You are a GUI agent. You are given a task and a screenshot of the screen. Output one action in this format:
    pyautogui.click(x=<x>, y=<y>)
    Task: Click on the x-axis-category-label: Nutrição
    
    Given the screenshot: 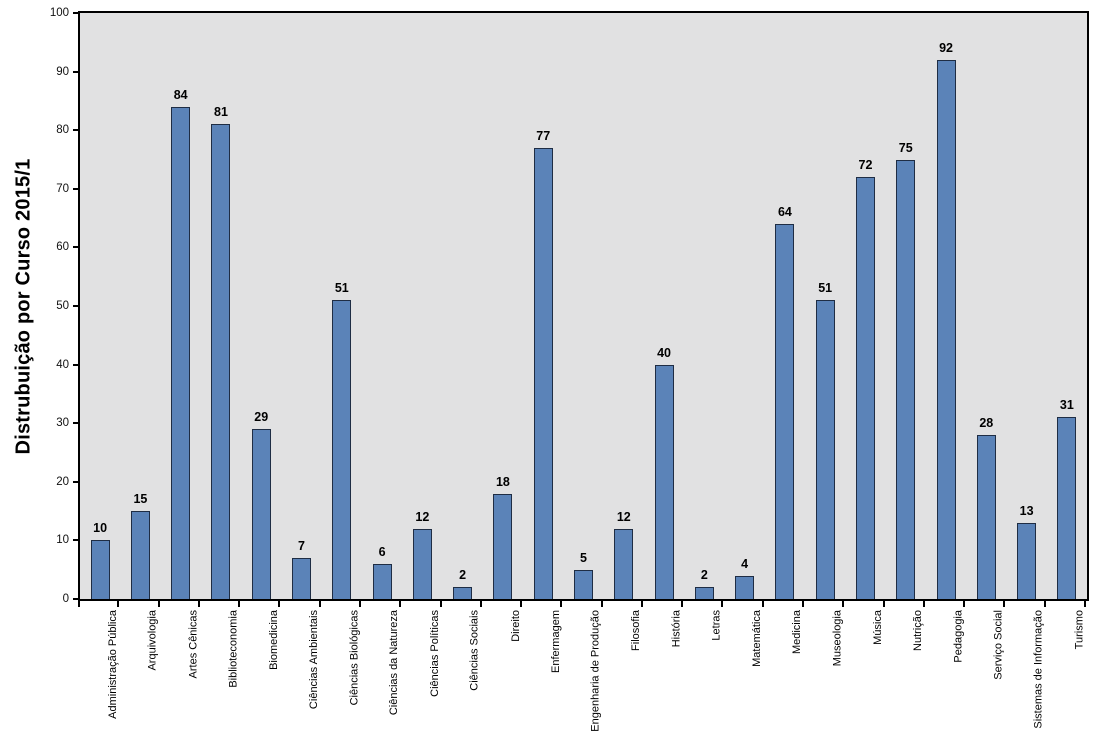 What is the action you would take?
    pyautogui.click(x=918, y=630)
    